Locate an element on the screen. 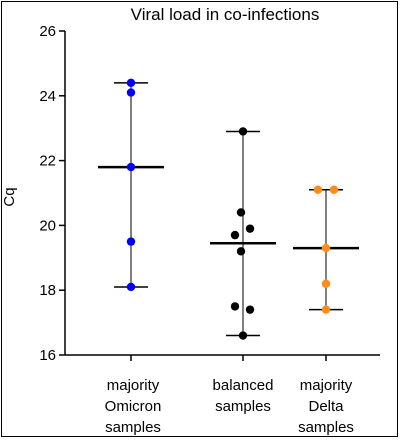 The width and height of the screenshot is (401, 440). y-axis-label: Cq is located at coordinates (9, 196).